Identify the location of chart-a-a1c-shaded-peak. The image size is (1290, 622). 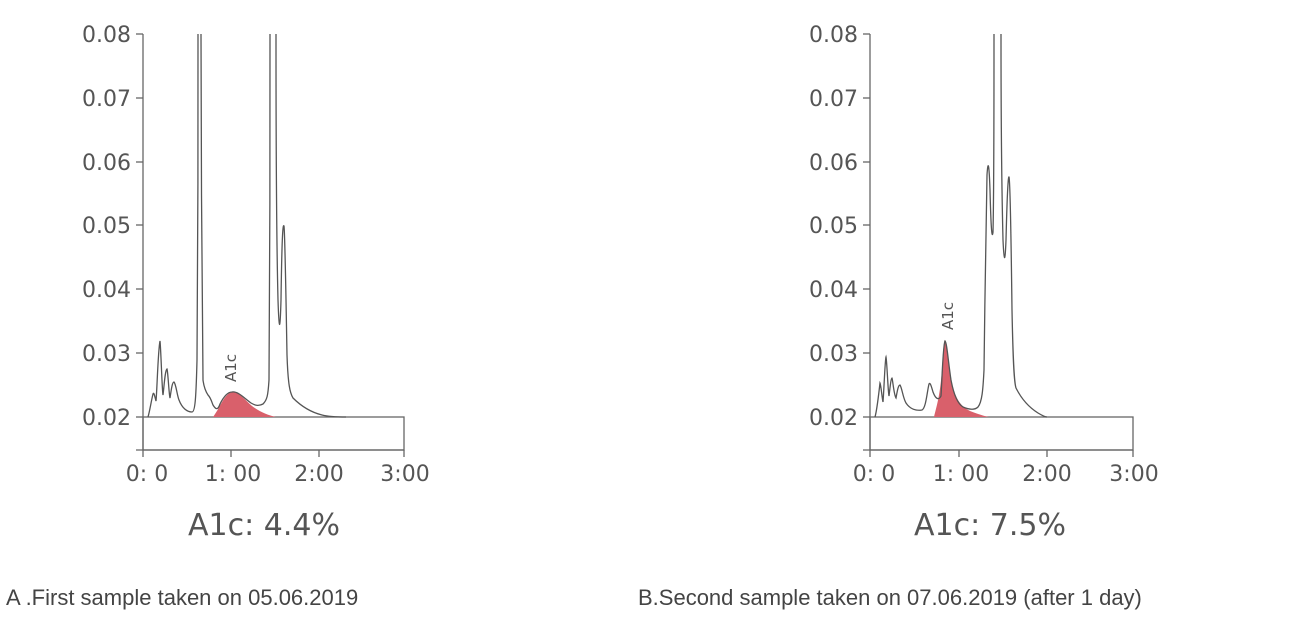
(244, 404).